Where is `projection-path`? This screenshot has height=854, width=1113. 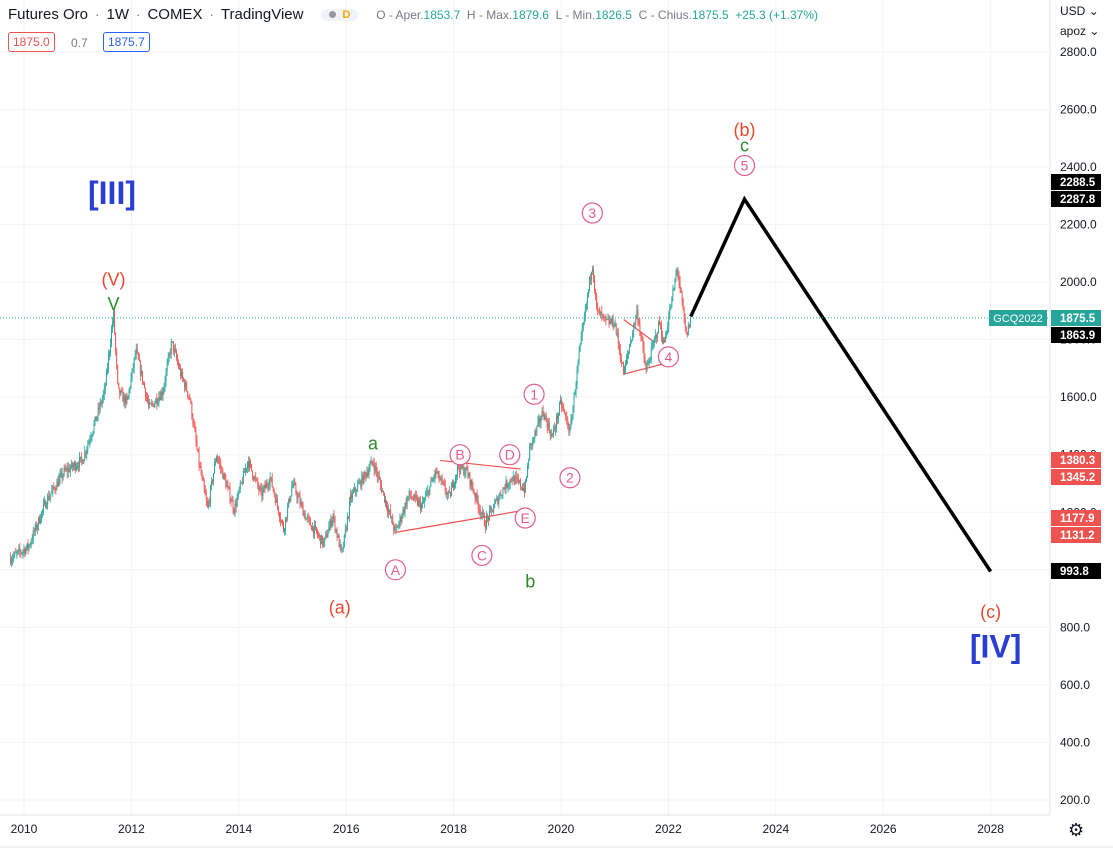 projection-path is located at coordinates (841, 384).